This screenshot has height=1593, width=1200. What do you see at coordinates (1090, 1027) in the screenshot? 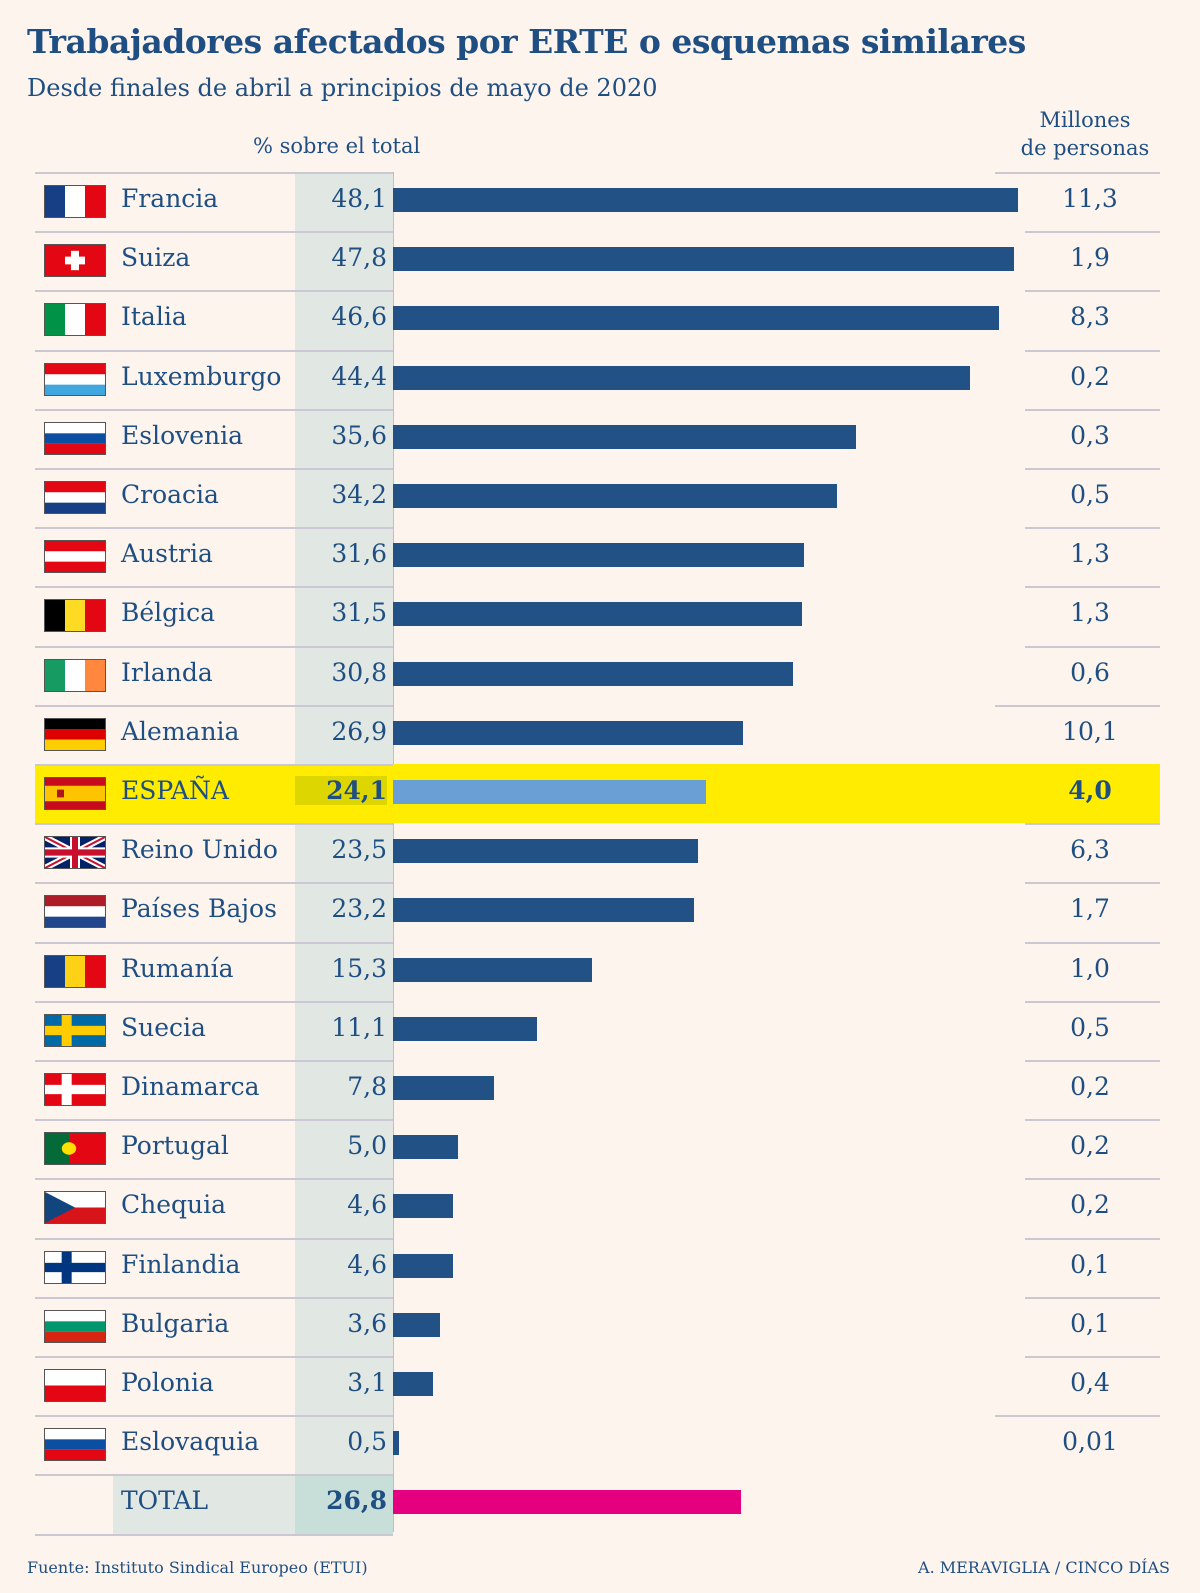
I see `millions-value-label: 0,5` at bounding box center [1090, 1027].